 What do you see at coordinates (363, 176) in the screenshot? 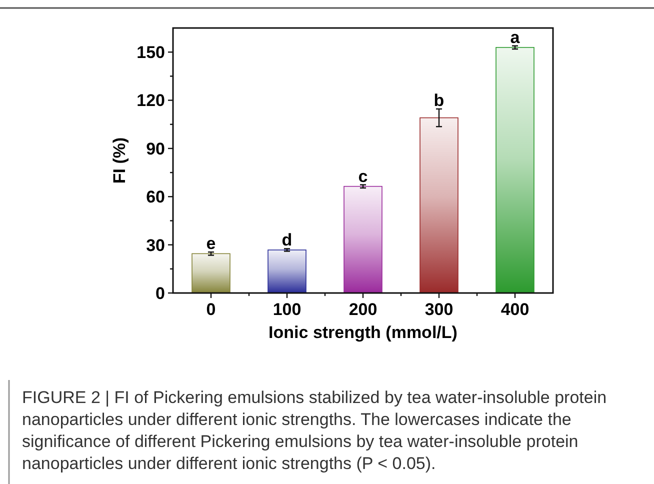
I see `annotation: c` at bounding box center [363, 176].